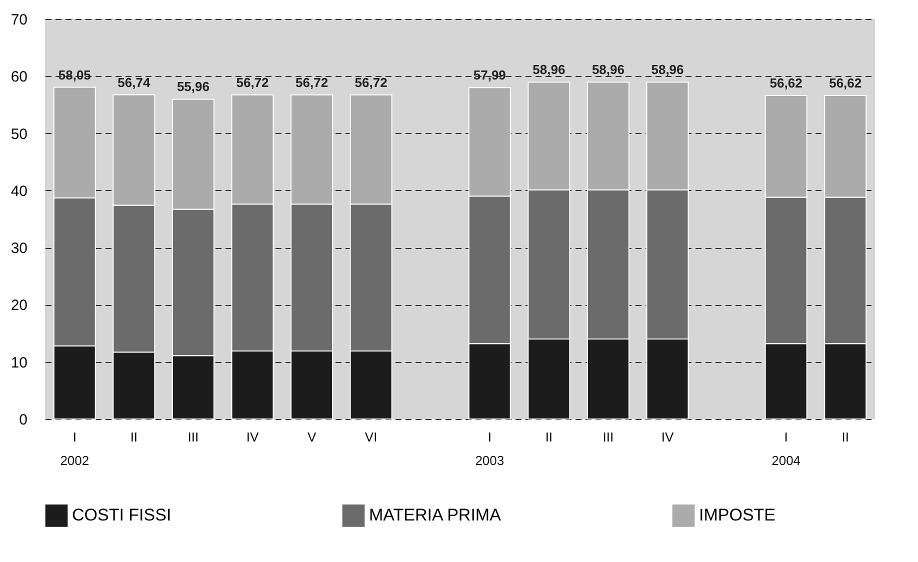 This screenshot has width=918, height=562. I want to click on legend-label: COSTI FISSI, so click(122, 515).